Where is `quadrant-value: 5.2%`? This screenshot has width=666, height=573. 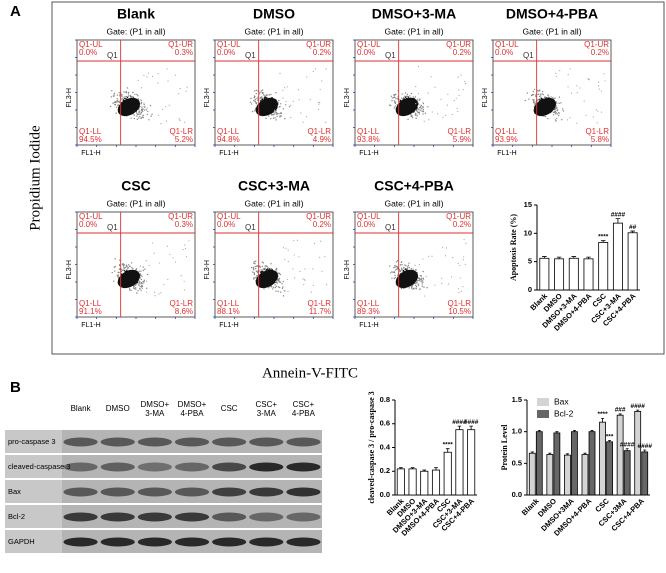
quadrant-value: 5.2% is located at coordinates (184, 139).